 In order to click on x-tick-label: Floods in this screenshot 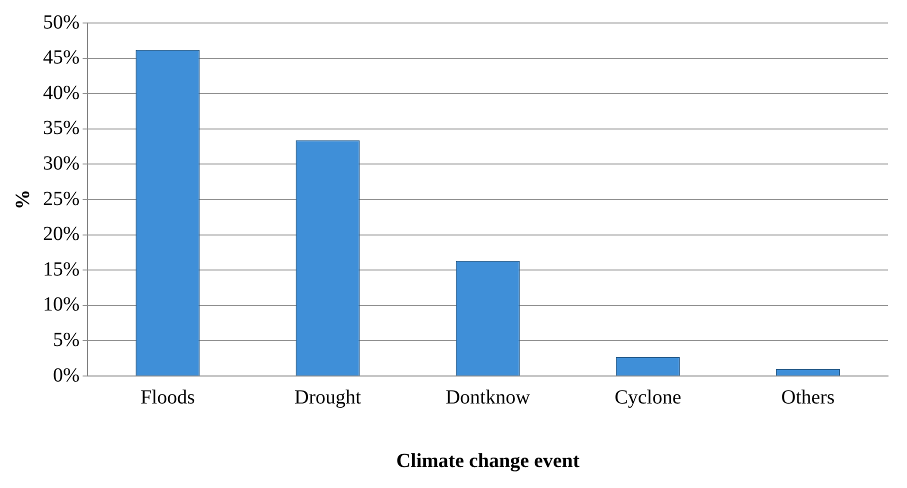, I will do `click(168, 397)`.